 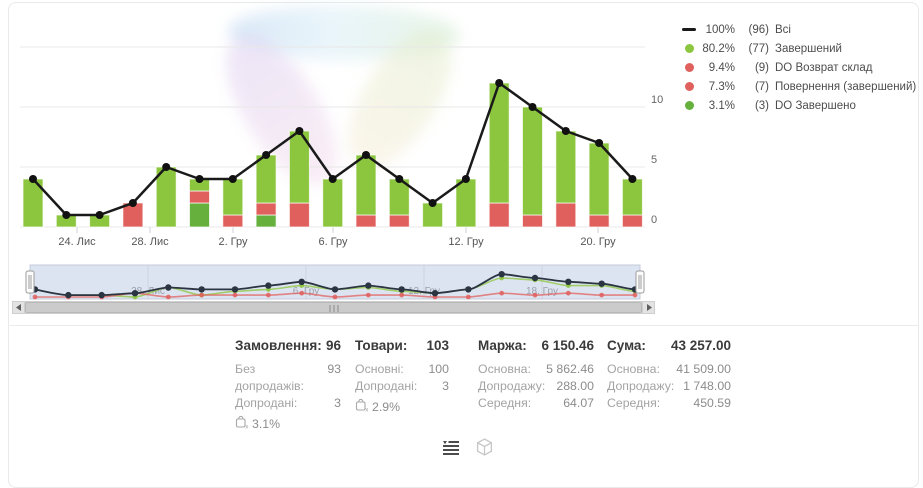 I want to click on stat-column-1: Товари: 103 Основні: 100 Допродані: 3 x 2.9%, so click(x=402, y=376).